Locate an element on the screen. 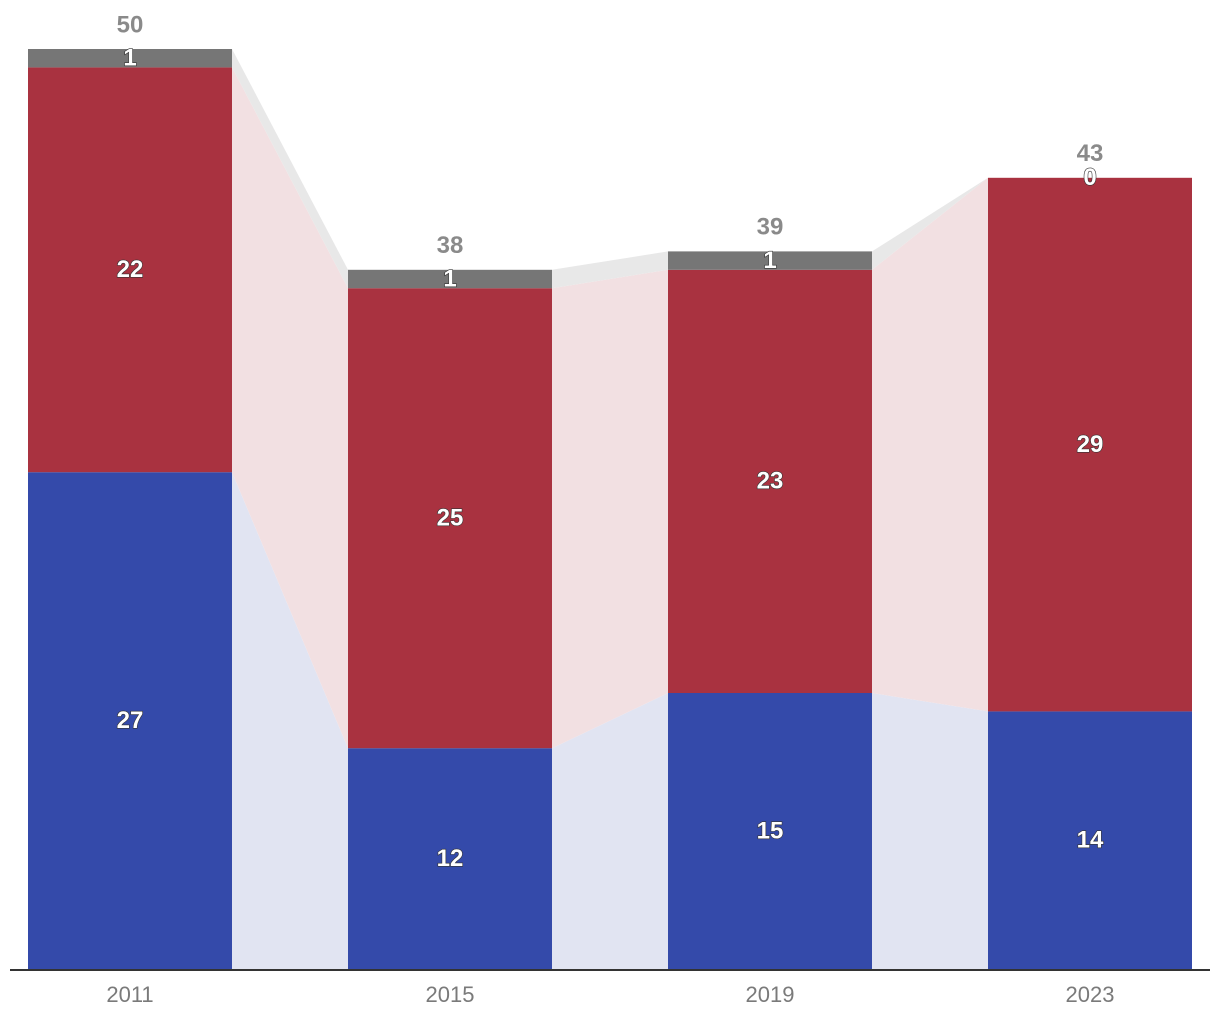 This screenshot has height=1020, width=1220. data-label-2023-series-2: 29 is located at coordinates (1090, 444).